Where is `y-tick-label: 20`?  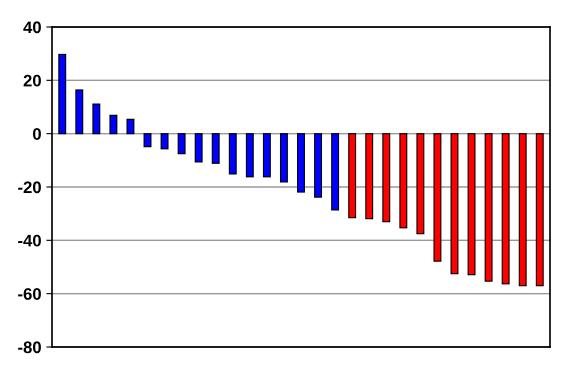 y-tick-label: 20 is located at coordinates (32, 80).